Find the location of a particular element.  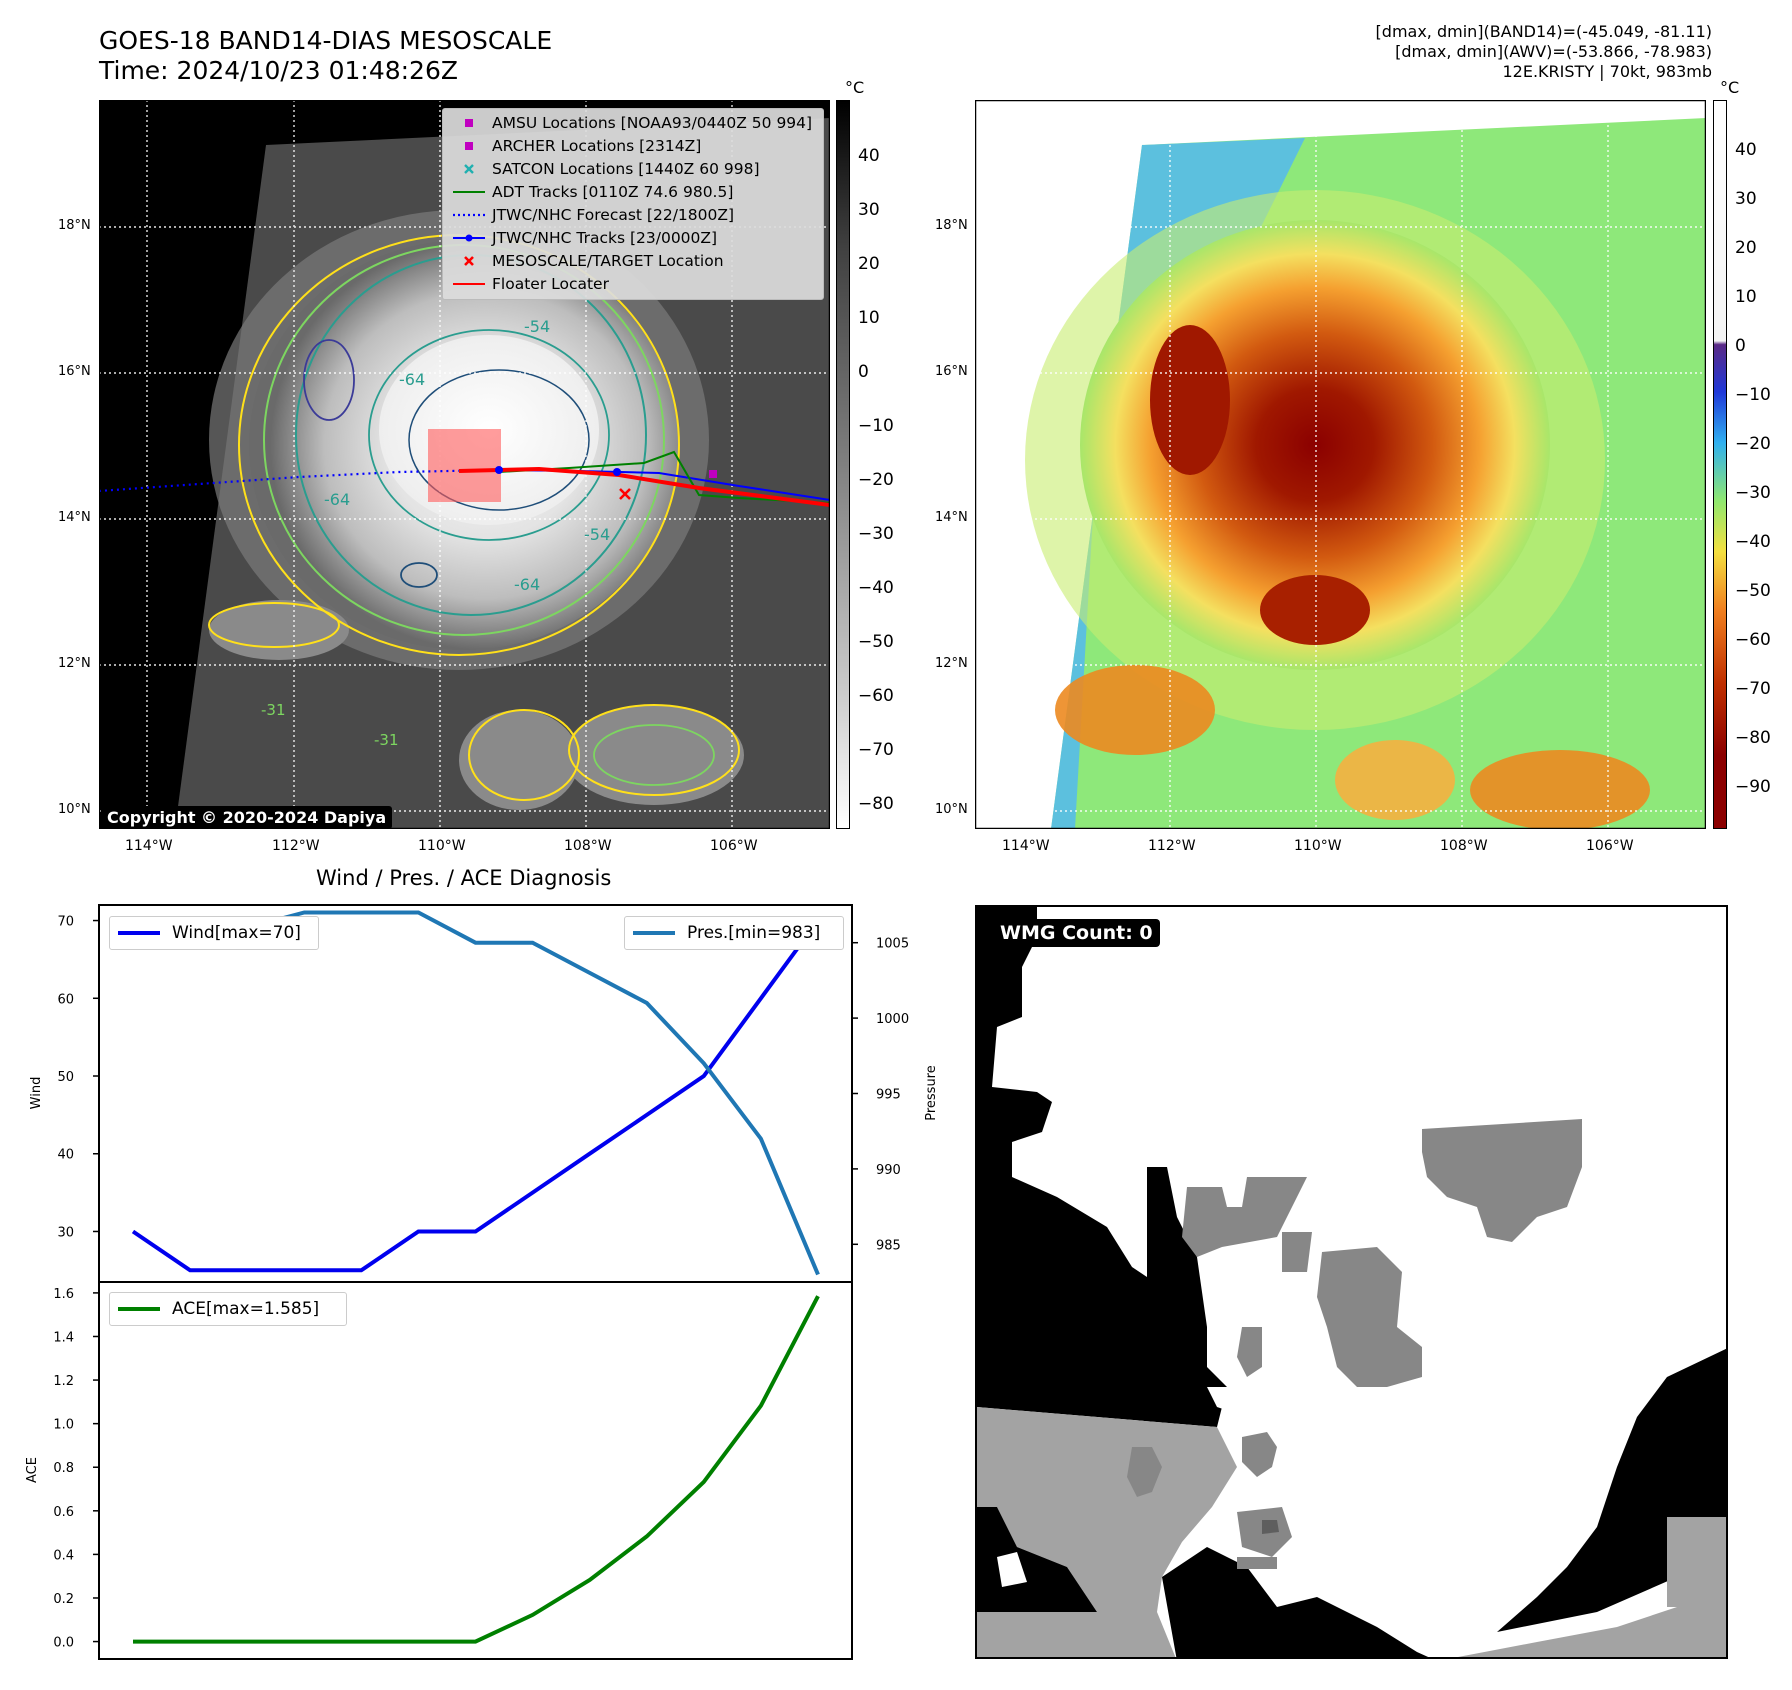

info-line-1: [dmax, dmin](BAND14)=(-45.049, -81.11) is located at coordinates (1543, 31).